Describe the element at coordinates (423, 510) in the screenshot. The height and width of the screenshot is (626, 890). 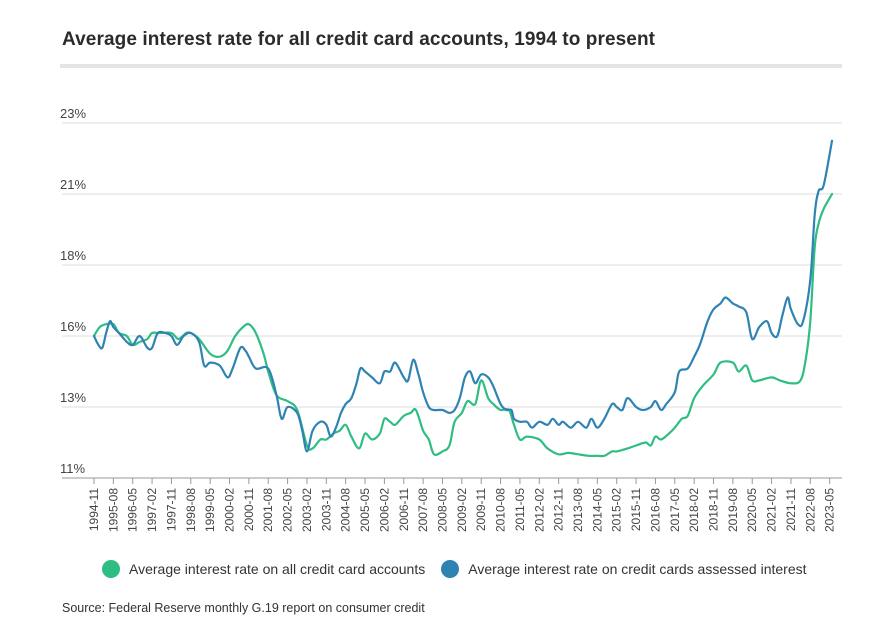
I see `x-tick-label: 2007-08` at that location.